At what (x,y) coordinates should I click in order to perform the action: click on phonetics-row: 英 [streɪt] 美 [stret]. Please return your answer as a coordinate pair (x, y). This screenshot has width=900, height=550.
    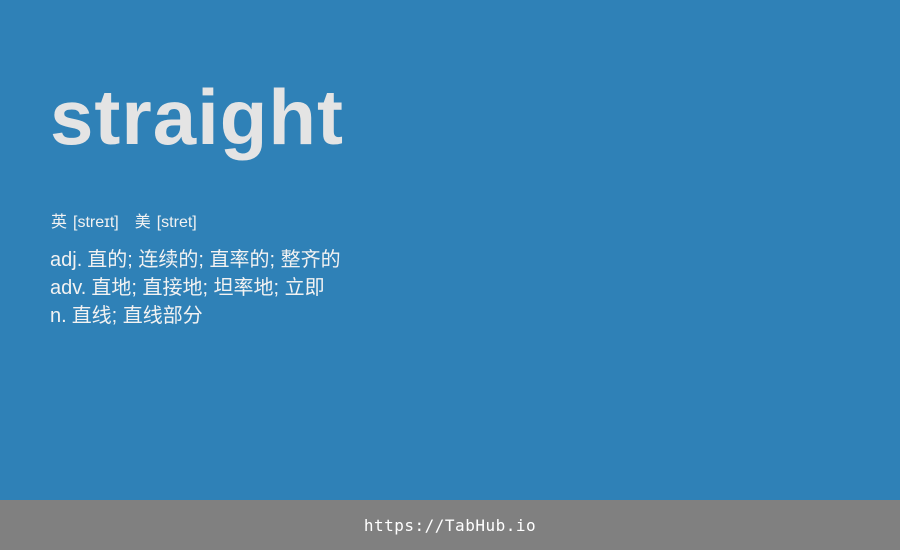
    Looking at the image, I should click on (132, 223).